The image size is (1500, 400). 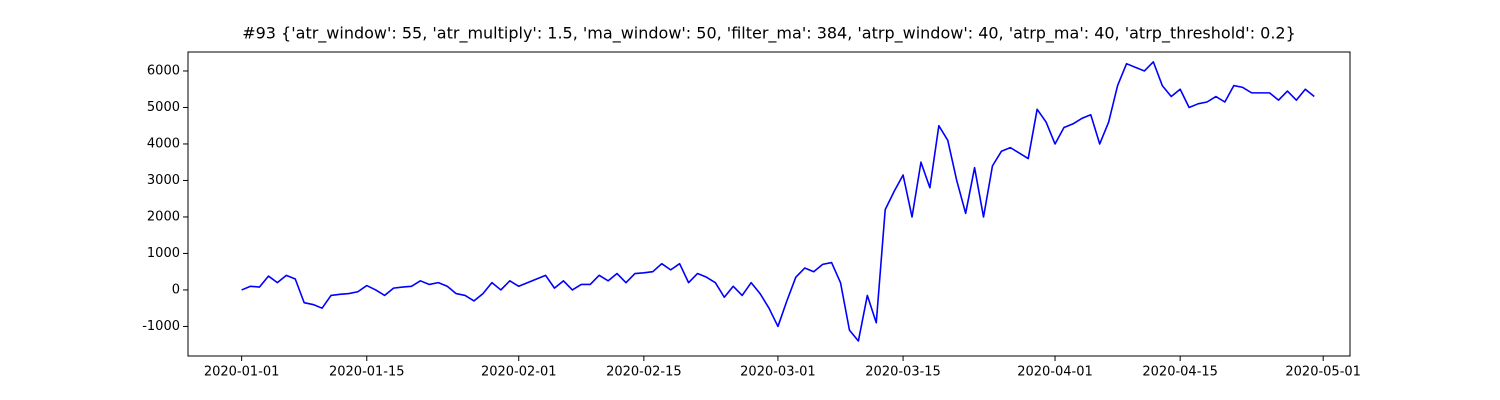 I want to click on x-tick-label: 2020-02-15, so click(x=644, y=372).